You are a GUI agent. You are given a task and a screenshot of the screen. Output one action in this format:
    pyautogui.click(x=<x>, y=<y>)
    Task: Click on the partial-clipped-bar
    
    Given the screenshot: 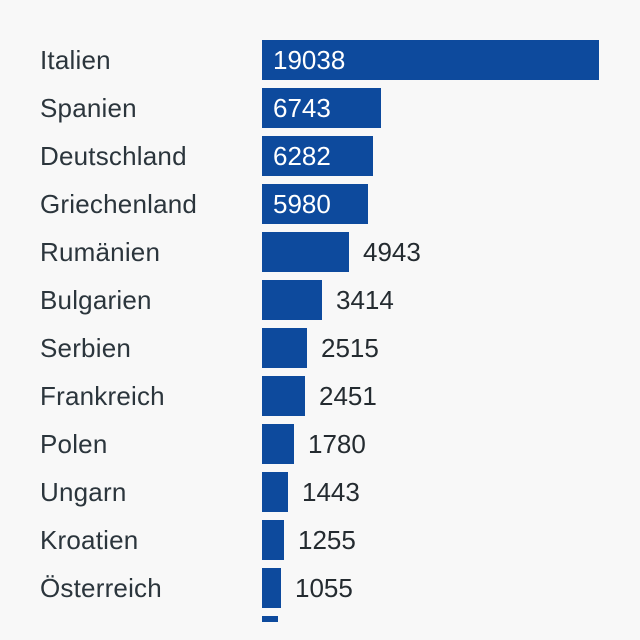 What is the action you would take?
    pyautogui.click(x=270, y=619)
    